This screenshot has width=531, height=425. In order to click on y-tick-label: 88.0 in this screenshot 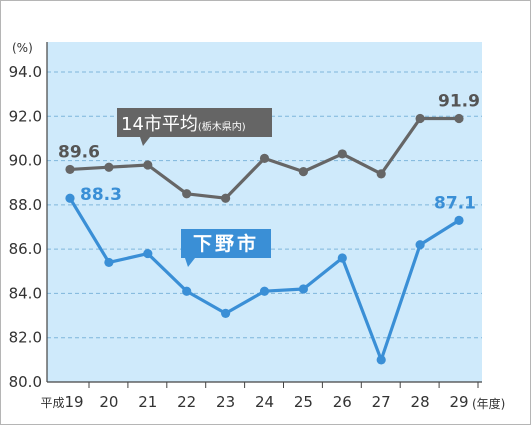, I will do `click(25, 205)`.